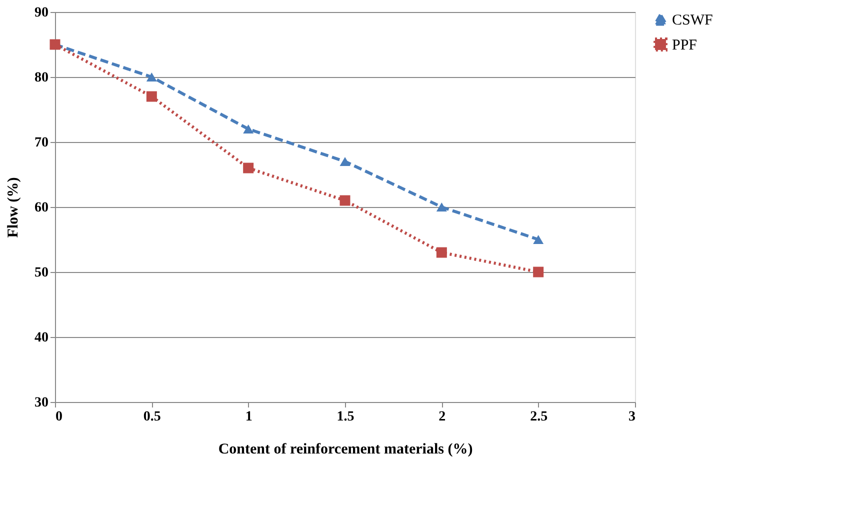 This screenshot has width=865, height=508. Describe the element at coordinates (41, 13) in the screenshot. I see `y-tick-label: 90` at that location.